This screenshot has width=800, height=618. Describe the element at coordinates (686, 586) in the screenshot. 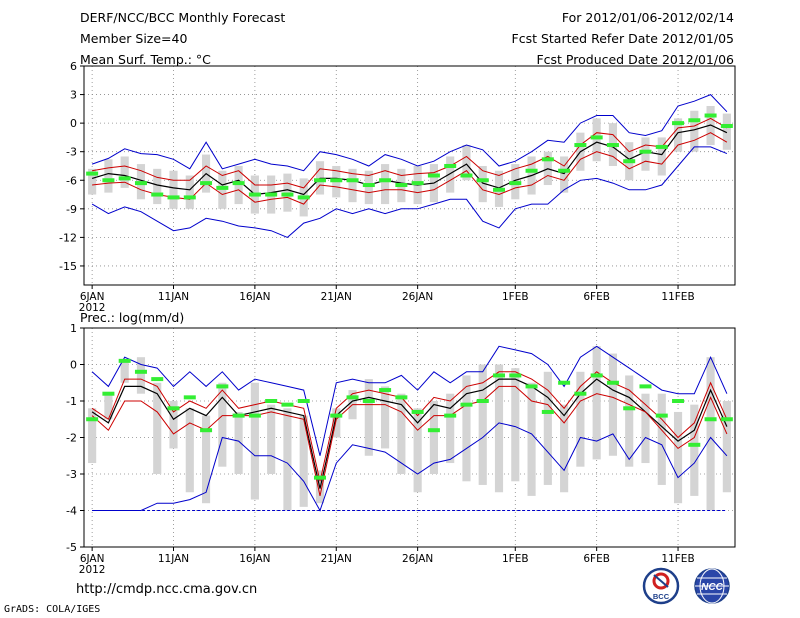

I see `logos: BCC NCC` at that location.